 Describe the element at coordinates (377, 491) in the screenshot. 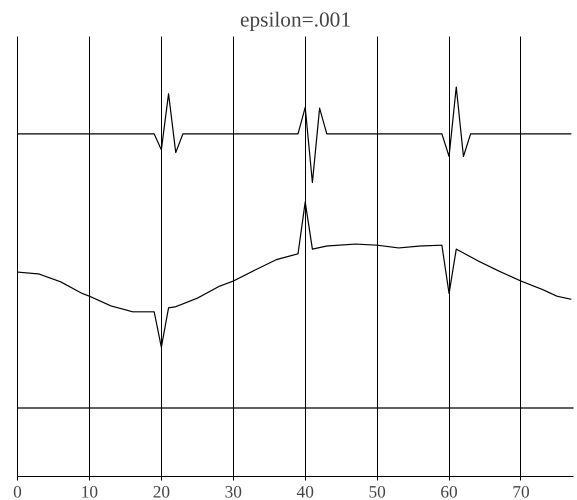

I see `x-tick-label: 50` at that location.